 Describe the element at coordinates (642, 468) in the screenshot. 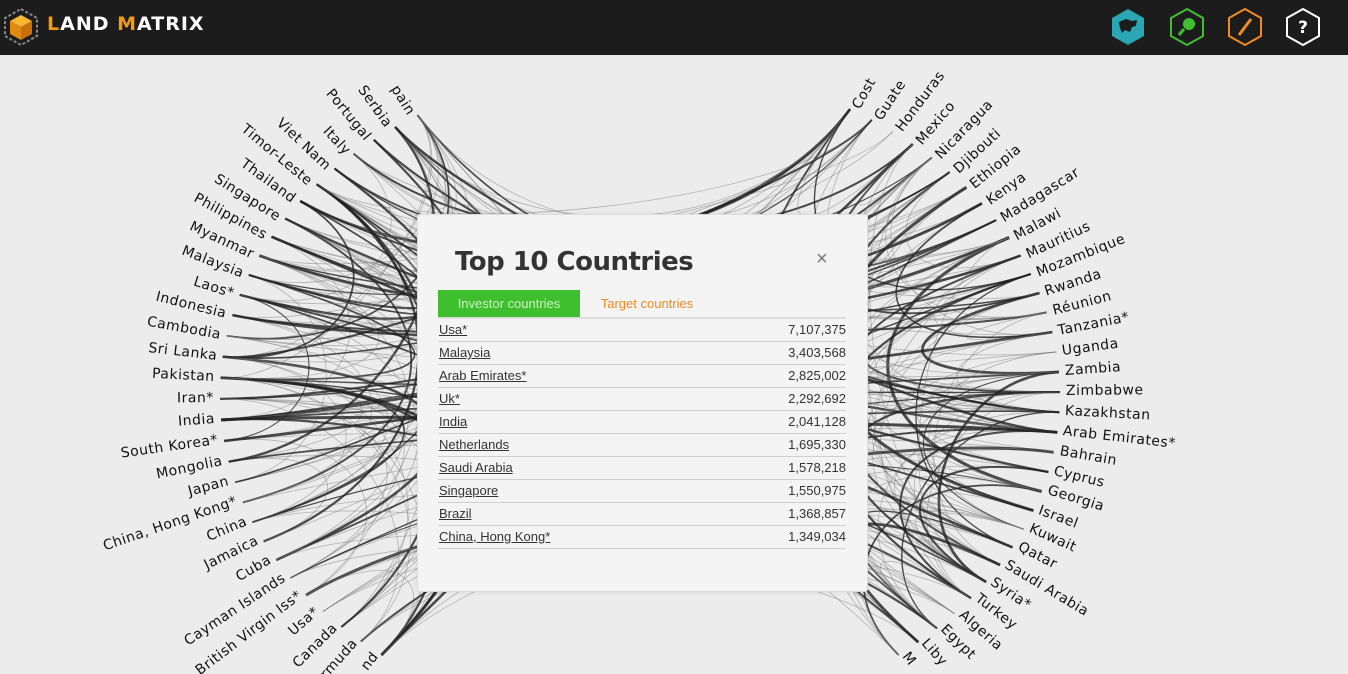

I see `table-row: Saudi Arabia 1,578,218` at that location.